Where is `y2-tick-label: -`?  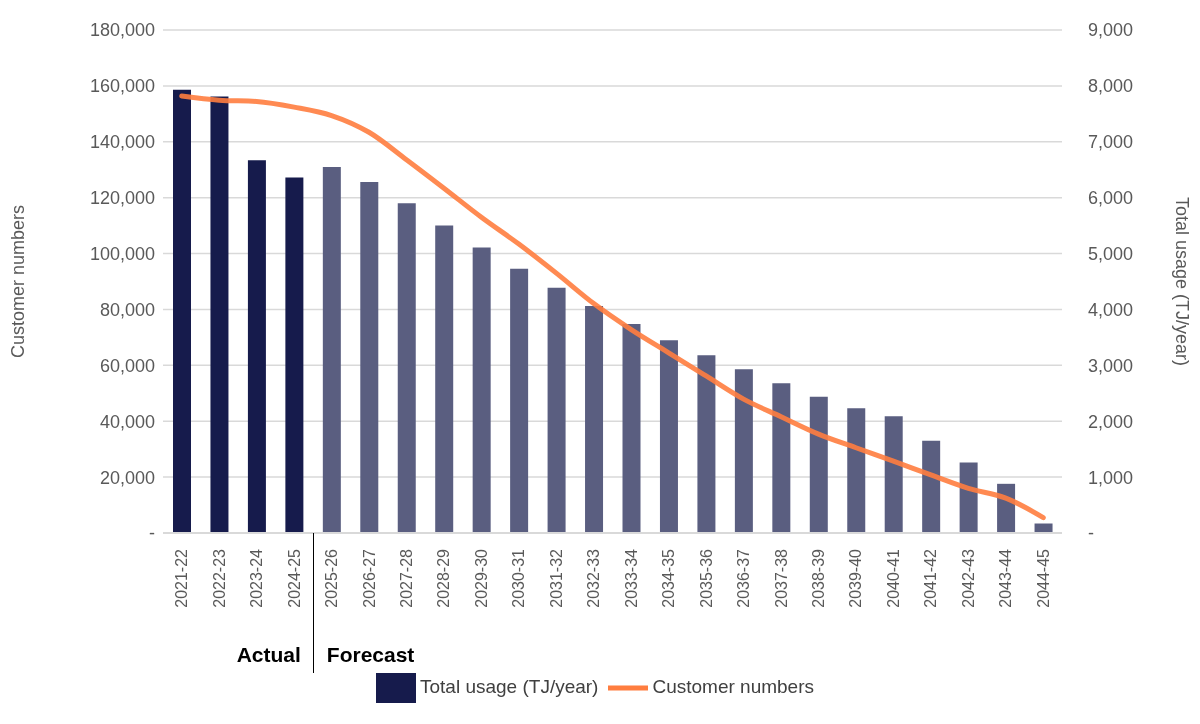 y2-tick-label: - is located at coordinates (1091, 533).